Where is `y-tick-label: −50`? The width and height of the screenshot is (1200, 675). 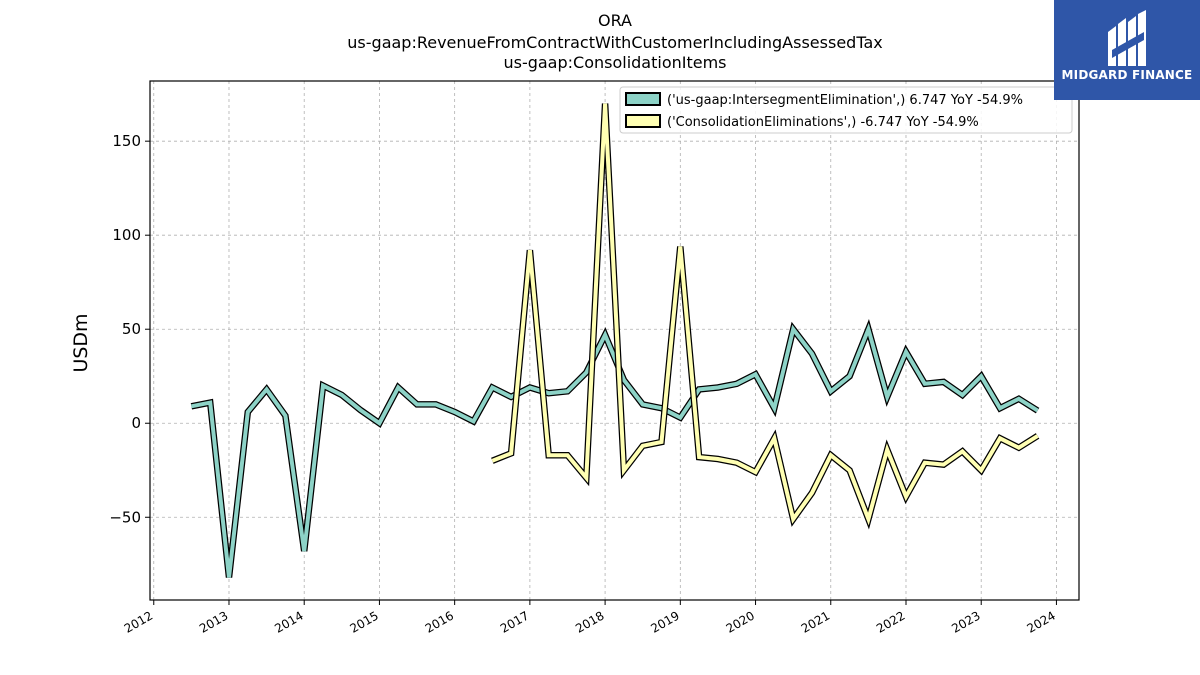 y-tick-label: −50 is located at coordinates (125, 517).